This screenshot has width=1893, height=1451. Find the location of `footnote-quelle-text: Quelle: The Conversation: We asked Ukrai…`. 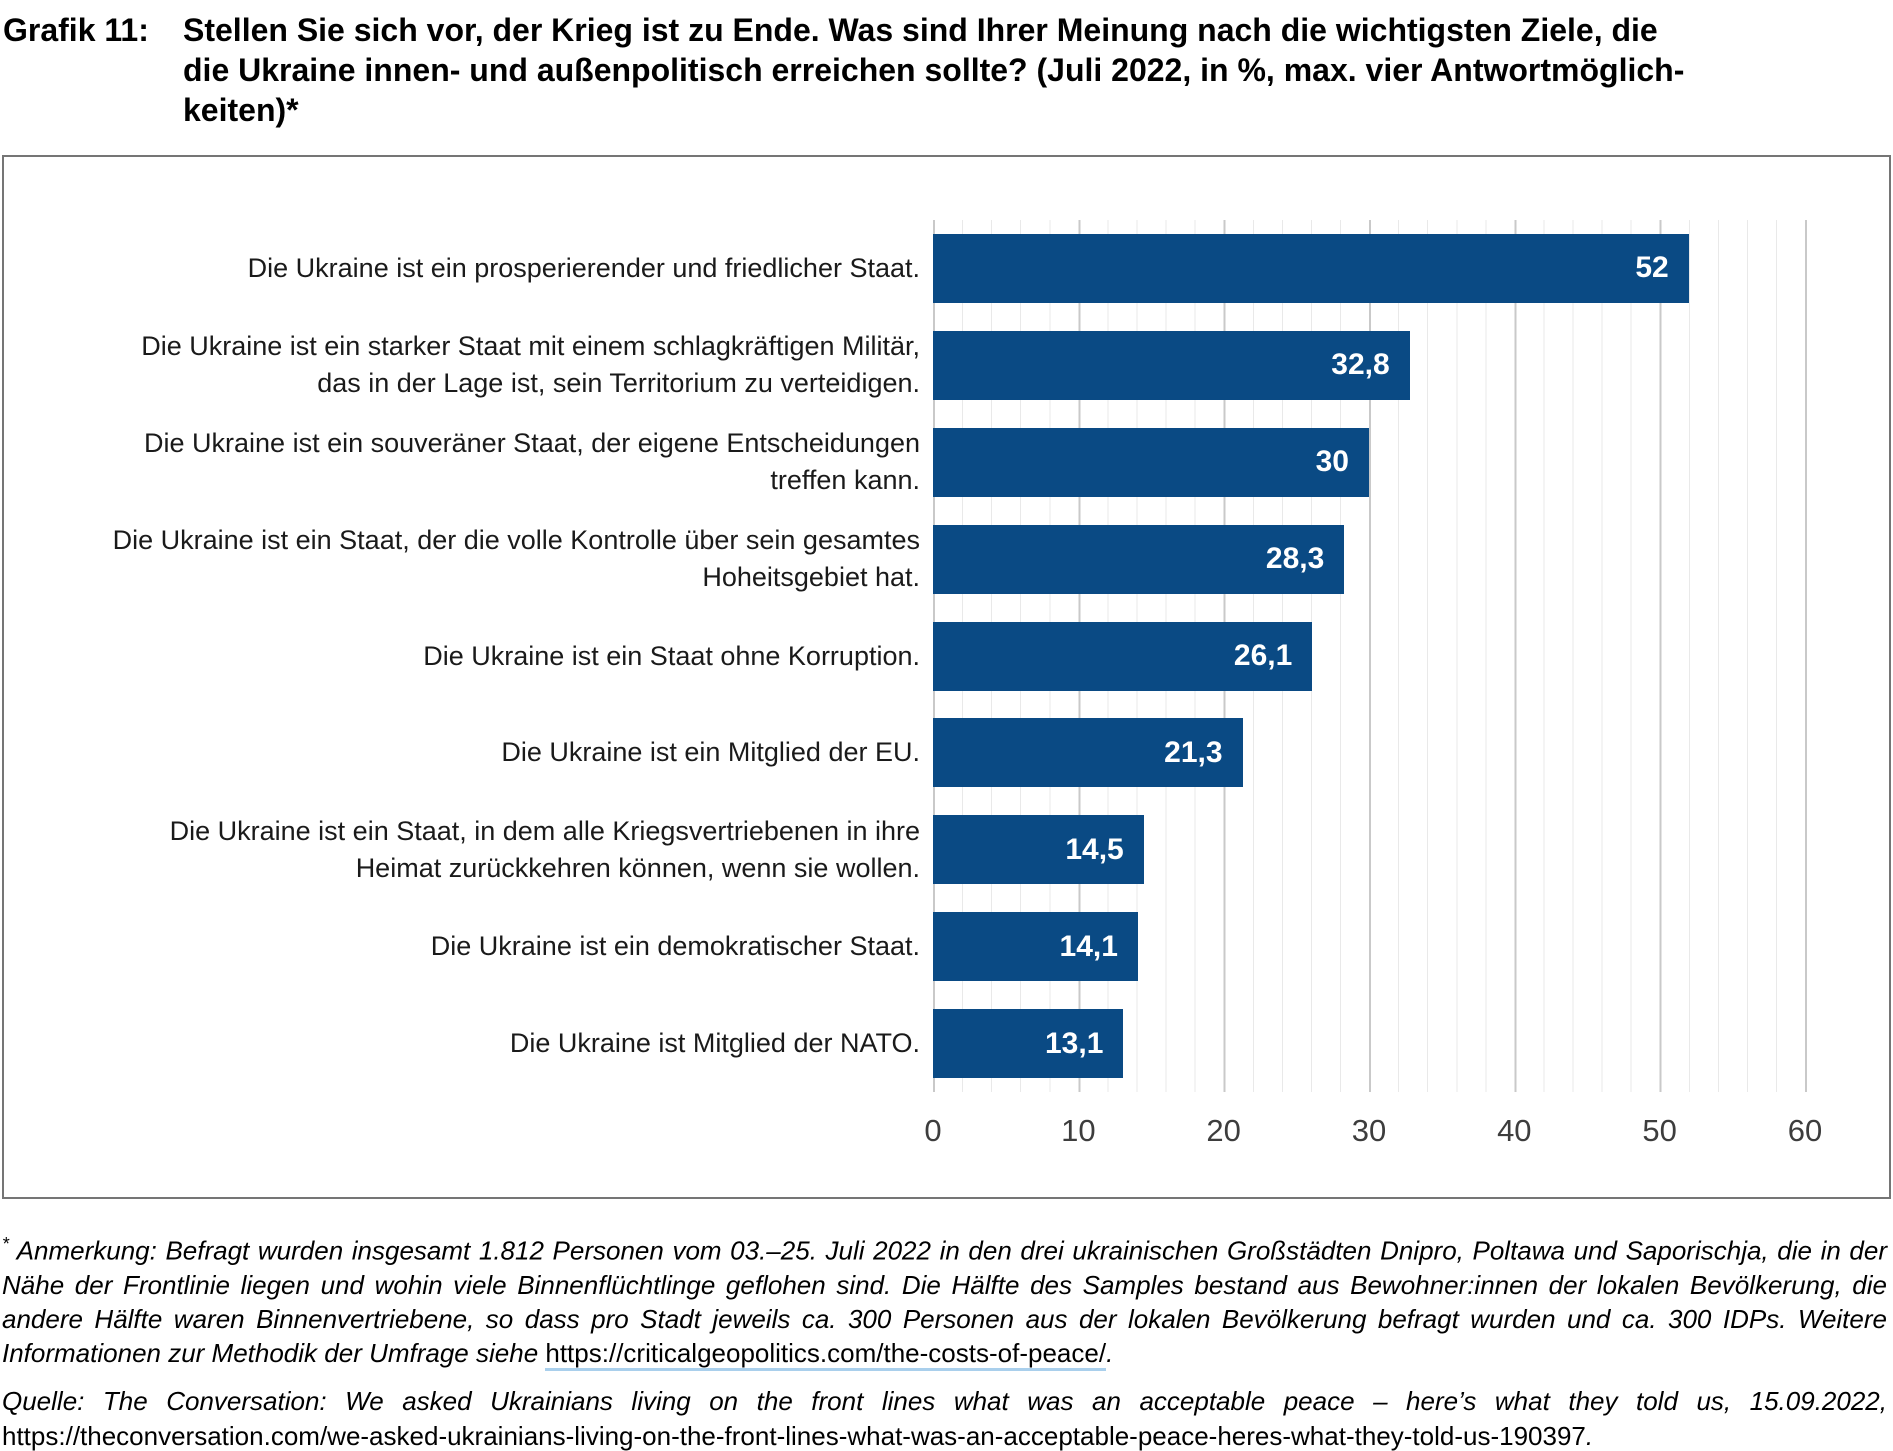

footnote-quelle-text: Quelle: The Conversation: We asked Ukrai… is located at coordinates (944, 1400).